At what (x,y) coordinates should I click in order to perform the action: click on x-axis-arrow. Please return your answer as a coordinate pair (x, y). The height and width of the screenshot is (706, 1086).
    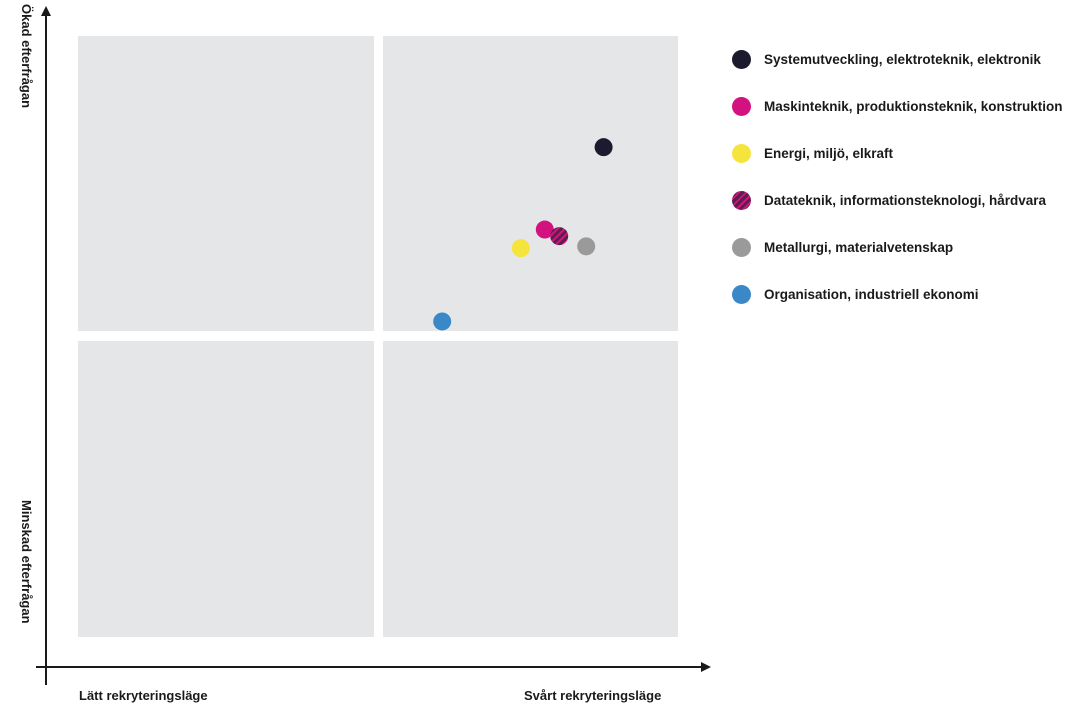
    Looking at the image, I should click on (706, 667).